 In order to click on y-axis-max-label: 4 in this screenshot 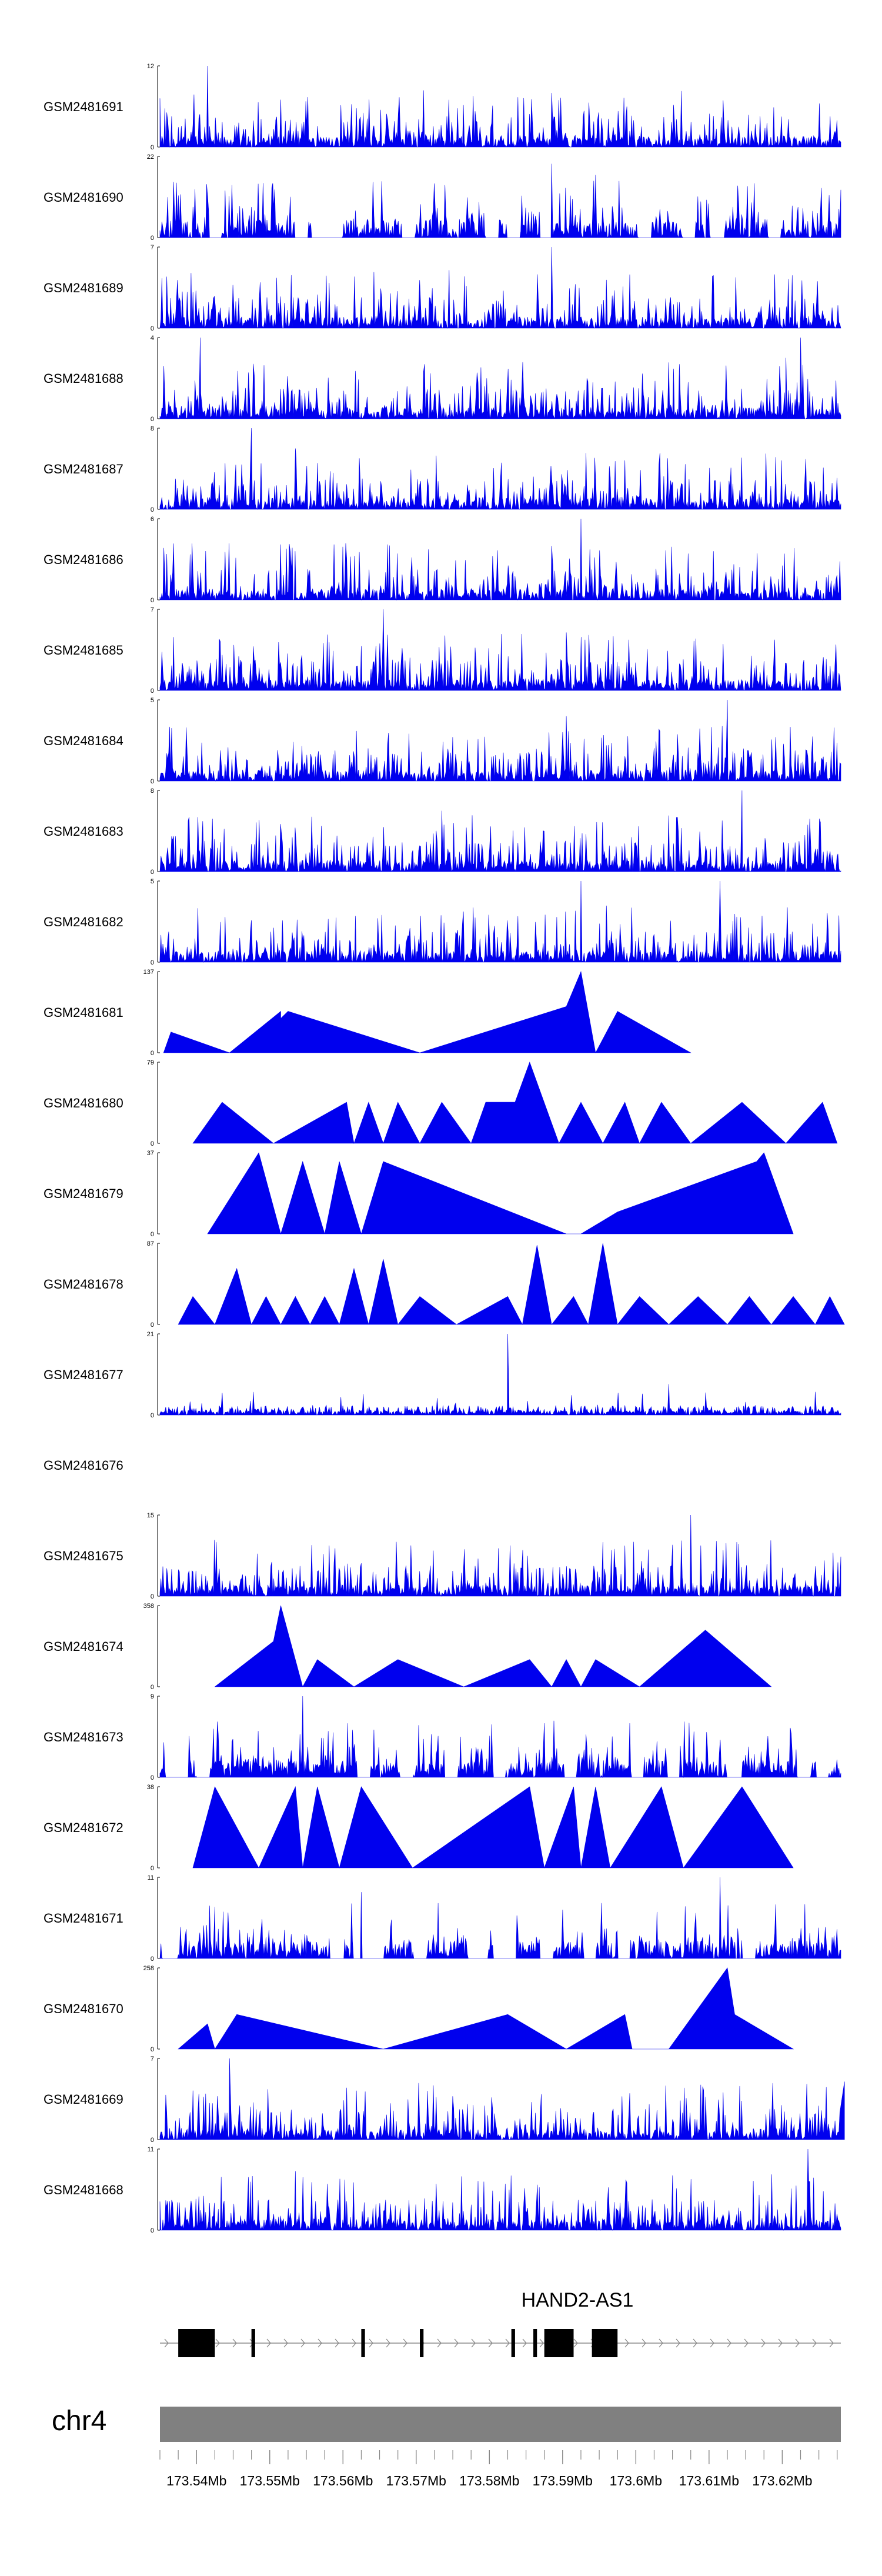, I will do `click(152, 338)`.